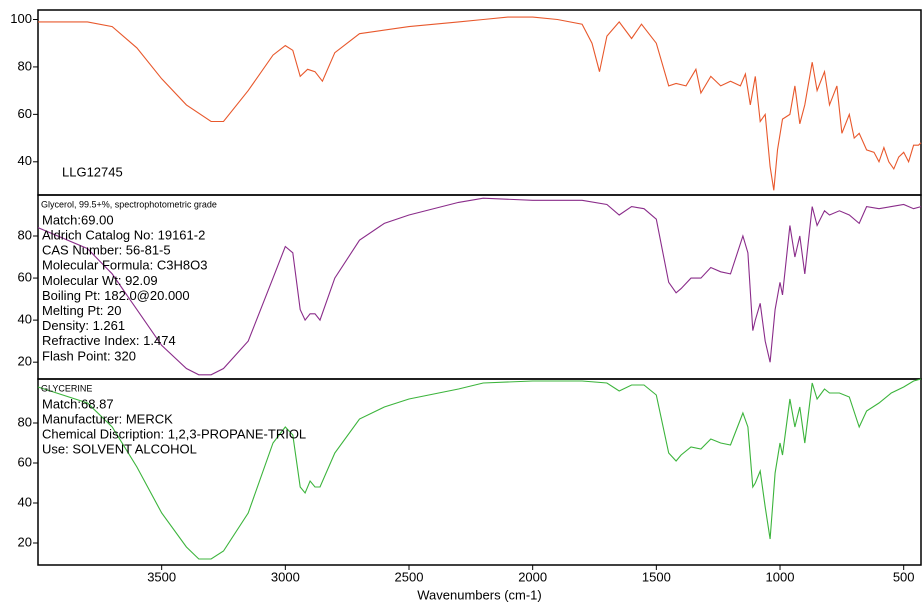 The width and height of the screenshot is (922, 607). I want to click on annotation: Molecular Wt: 92.09, so click(100, 280).